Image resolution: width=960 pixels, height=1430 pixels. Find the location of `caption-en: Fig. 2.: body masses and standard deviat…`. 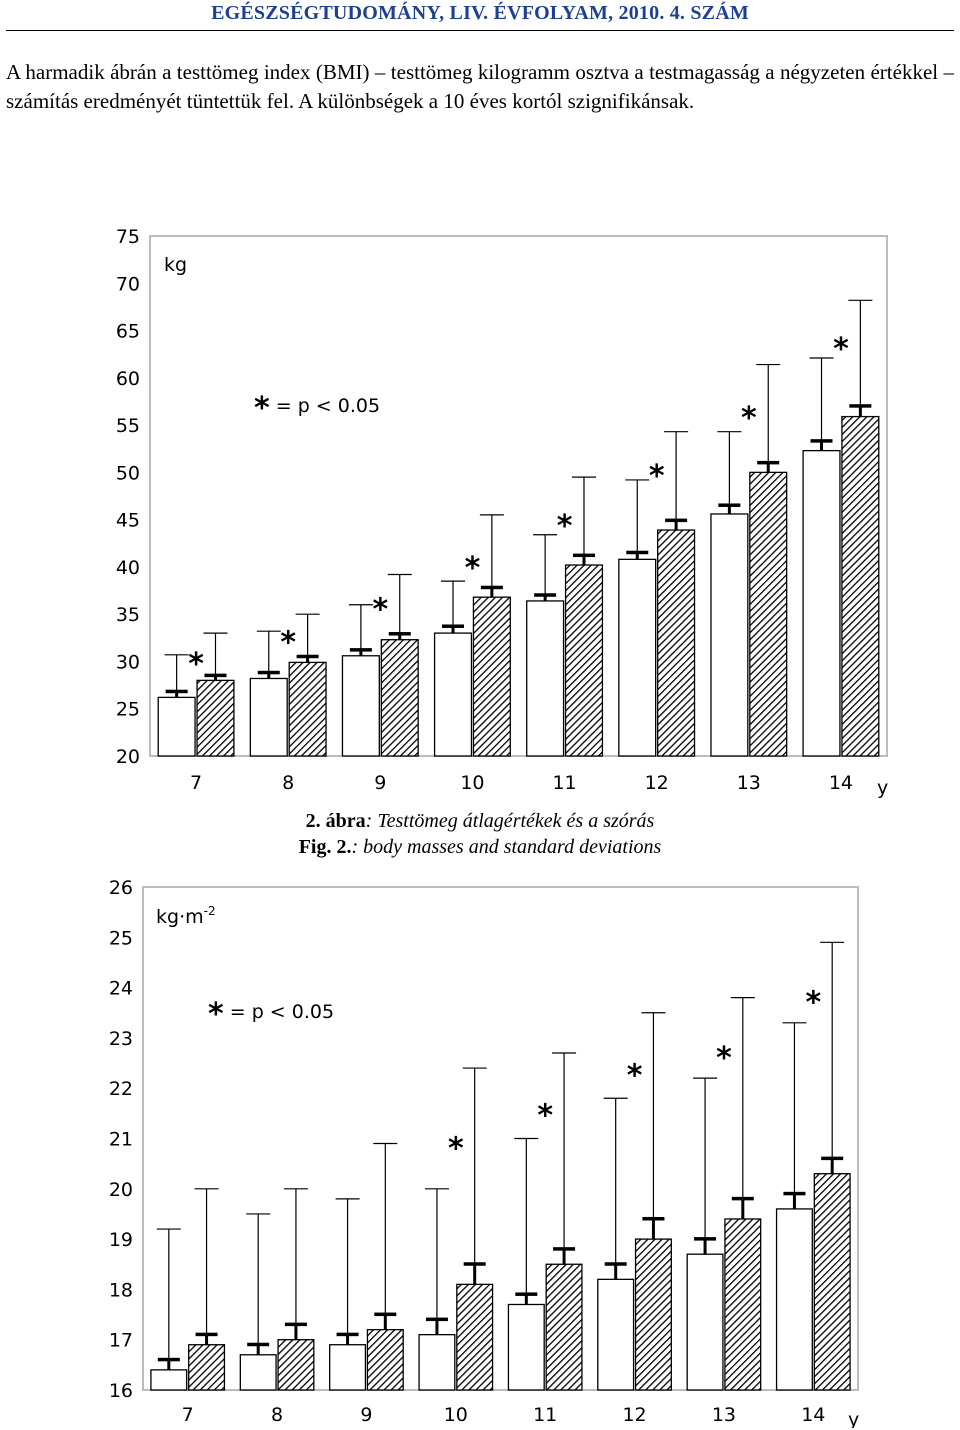

caption-en: Fig. 2.: body masses and standard deviat… is located at coordinates (480, 847).